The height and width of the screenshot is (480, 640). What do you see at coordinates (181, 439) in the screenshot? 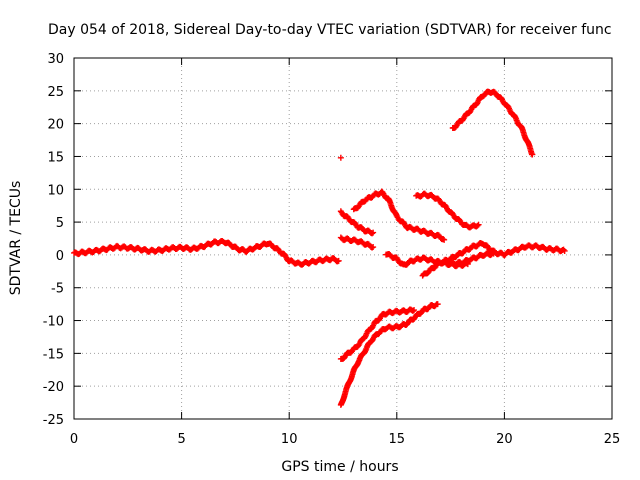
I see `x-tick-label: 5` at bounding box center [181, 439].